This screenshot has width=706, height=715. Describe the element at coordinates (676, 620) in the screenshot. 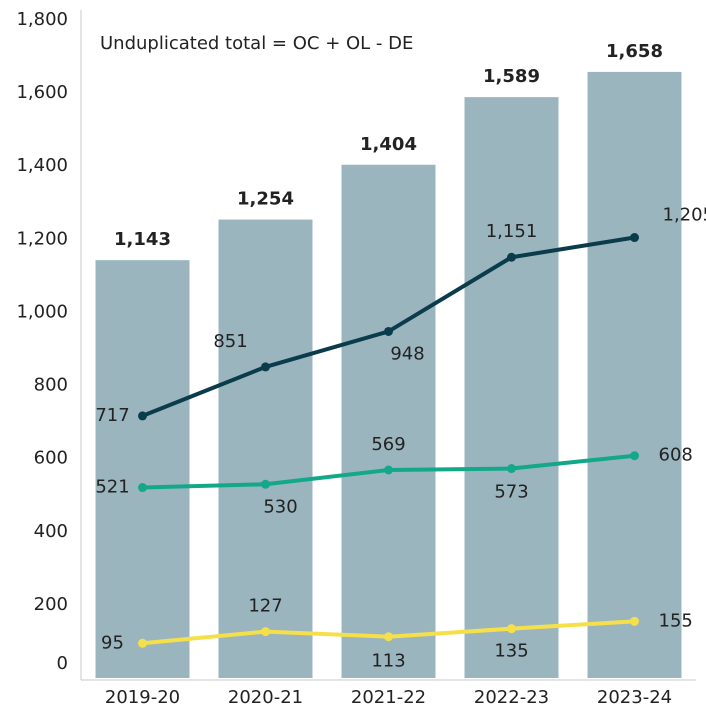

I see `line-label: 155` at that location.